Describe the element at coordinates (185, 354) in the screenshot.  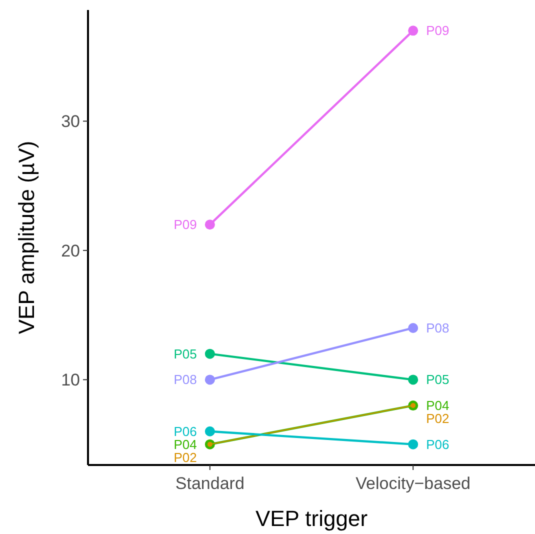
I see `text: P05` at that location.